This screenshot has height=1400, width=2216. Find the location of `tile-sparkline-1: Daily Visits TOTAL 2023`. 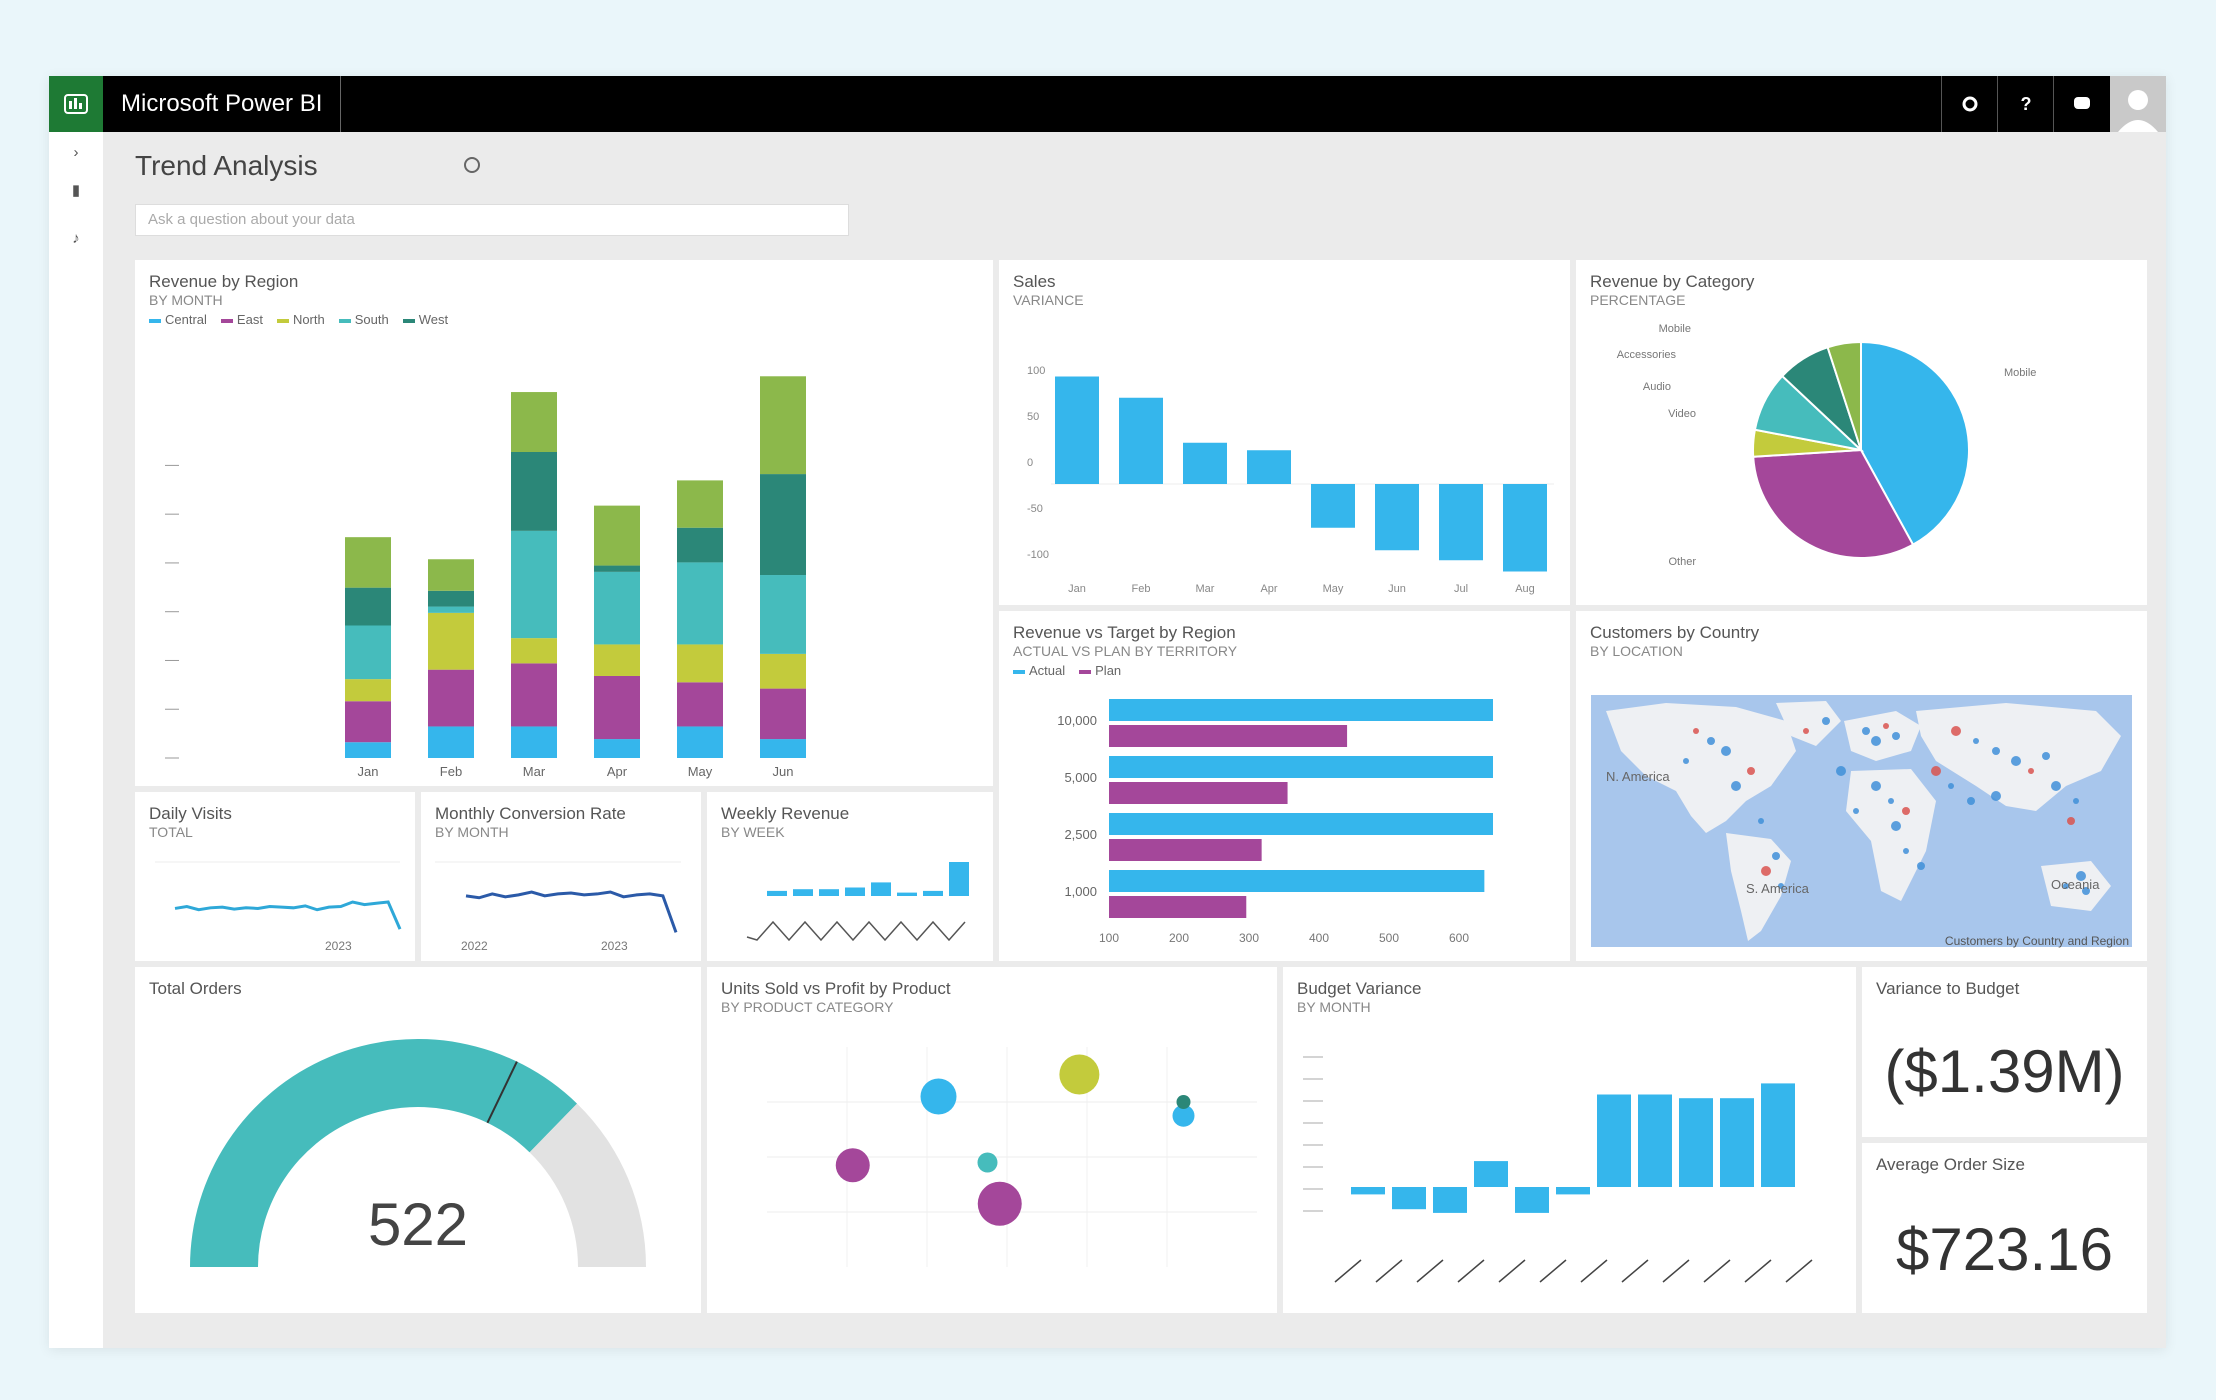

tile-sparkline-1: Daily Visits TOTAL 2023 is located at coordinates (275, 876).